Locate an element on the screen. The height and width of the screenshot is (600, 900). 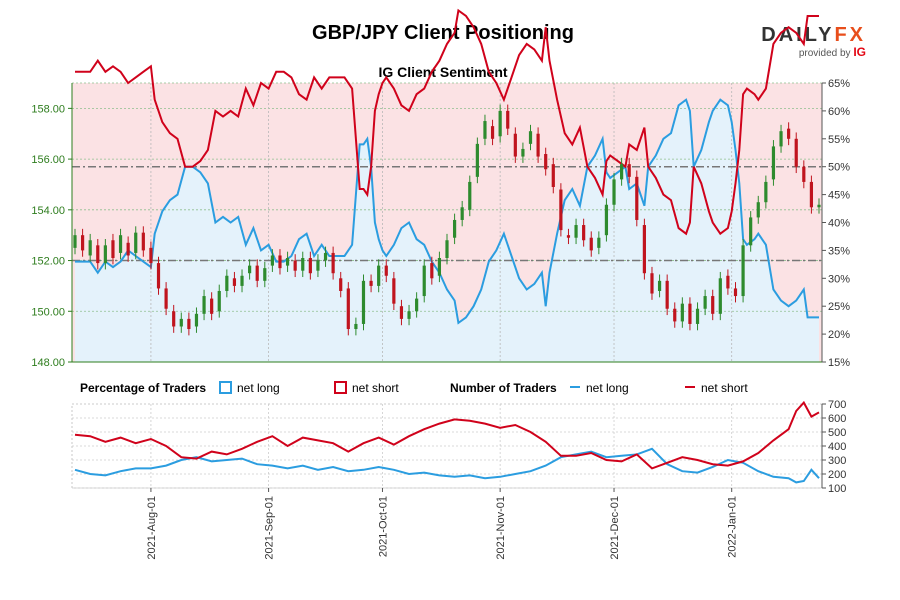
percentage-short-swatch is located at coordinates (340, 387).